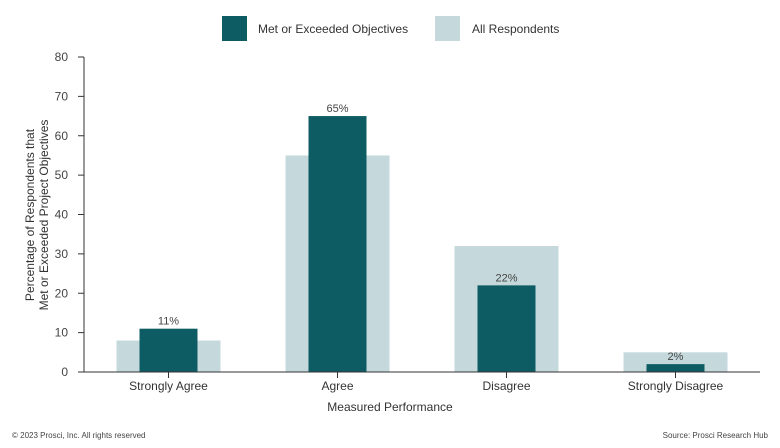 The height and width of the screenshot is (448, 780). Describe the element at coordinates (506, 386) in the screenshot. I see `x-tick-label: Disagree` at that location.